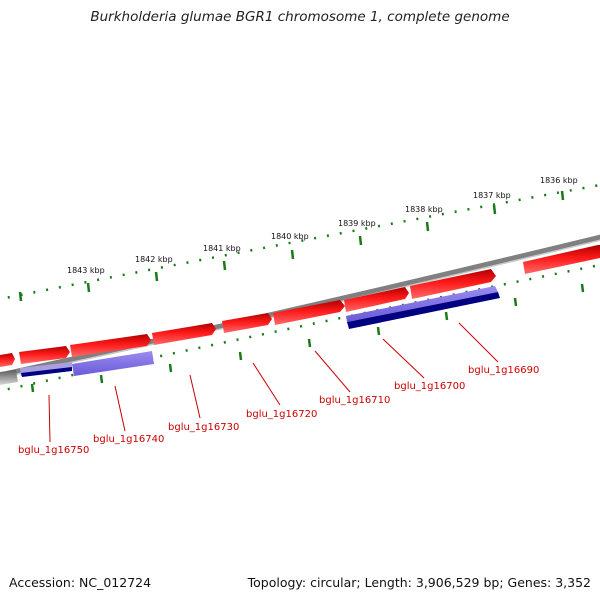  Describe the element at coordinates (86, 270) in the screenshot. I see `scale-label-1843: 1843 kbp` at that location.